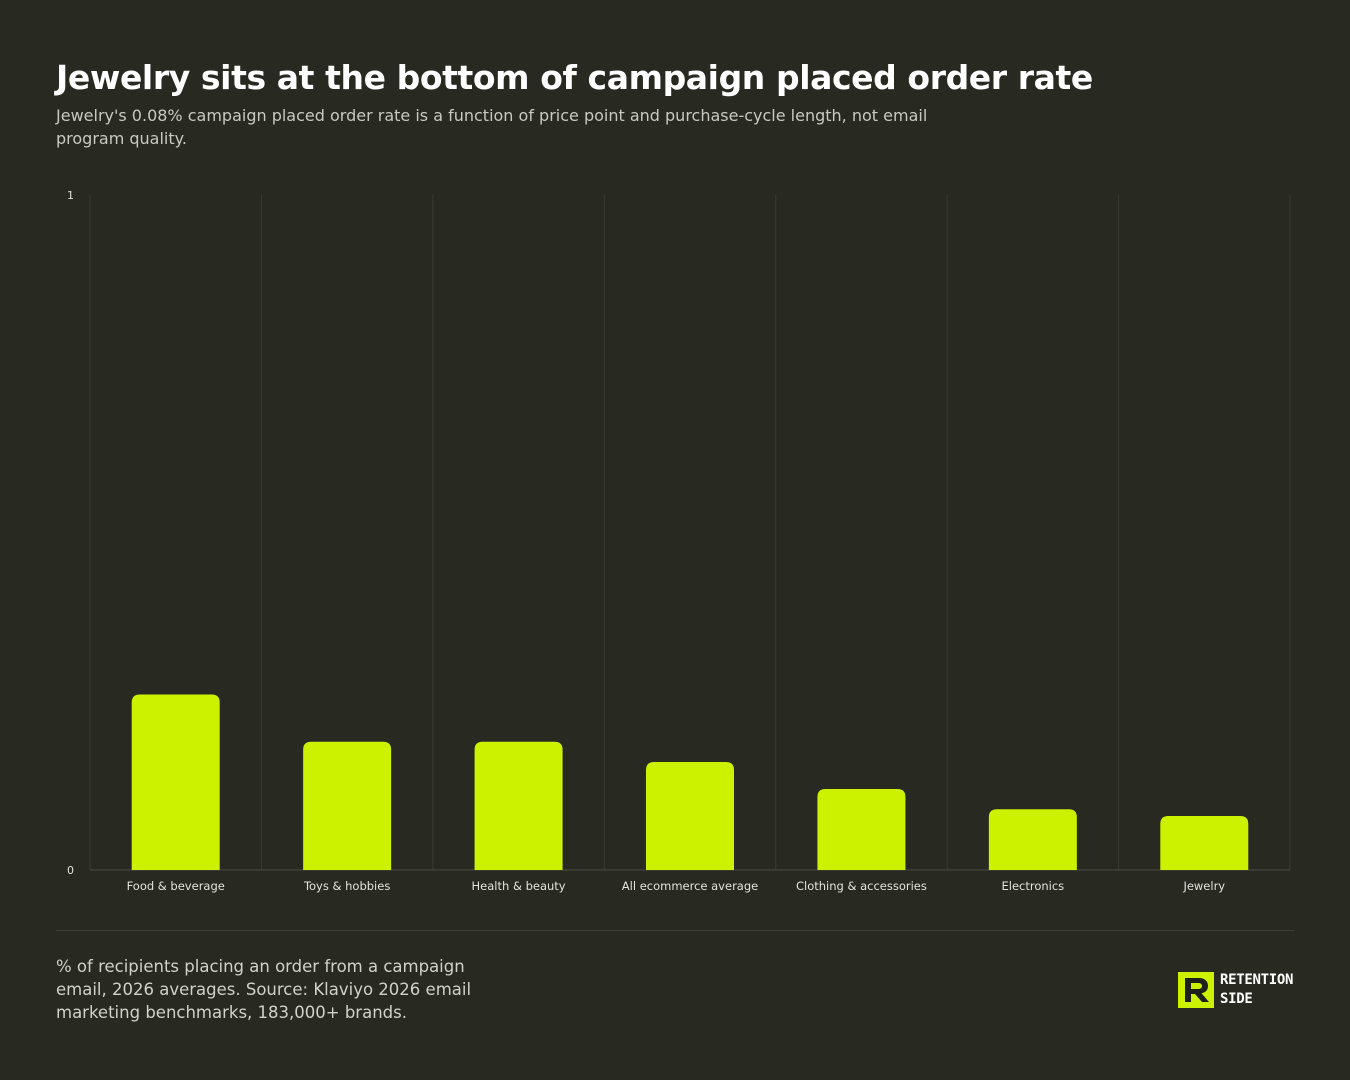  Describe the element at coordinates (675, 930) in the screenshot. I see `footer-divider` at that location.